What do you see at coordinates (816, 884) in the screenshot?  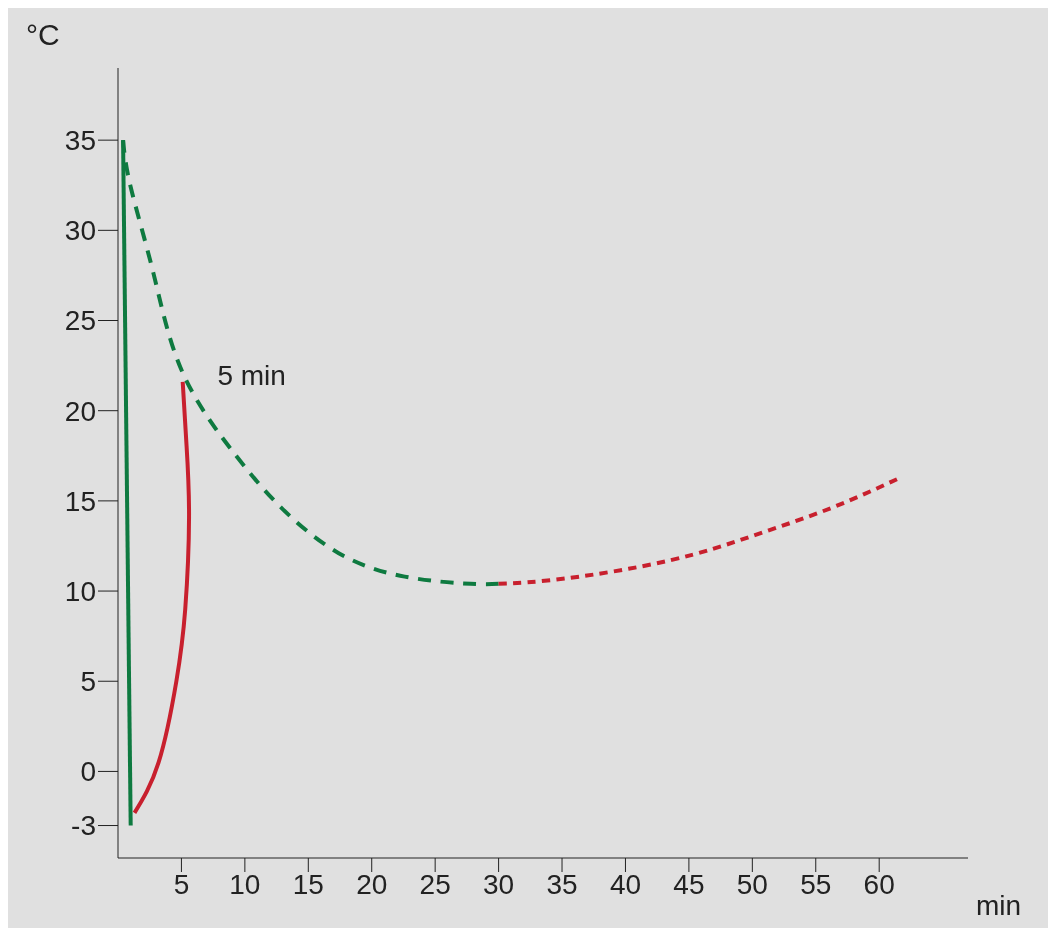 I see `x-tick-label: 55` at bounding box center [816, 884].